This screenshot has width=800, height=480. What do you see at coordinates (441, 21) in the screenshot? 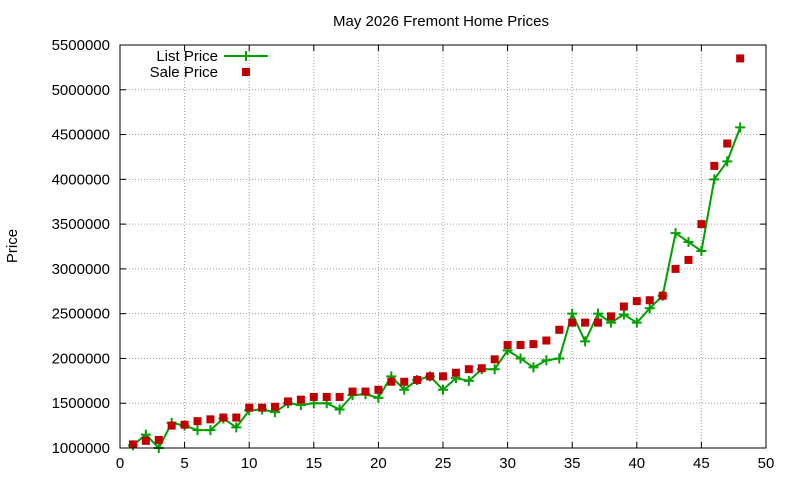
I see `chart-title: May 2026 Fremont Home Prices` at bounding box center [441, 21].